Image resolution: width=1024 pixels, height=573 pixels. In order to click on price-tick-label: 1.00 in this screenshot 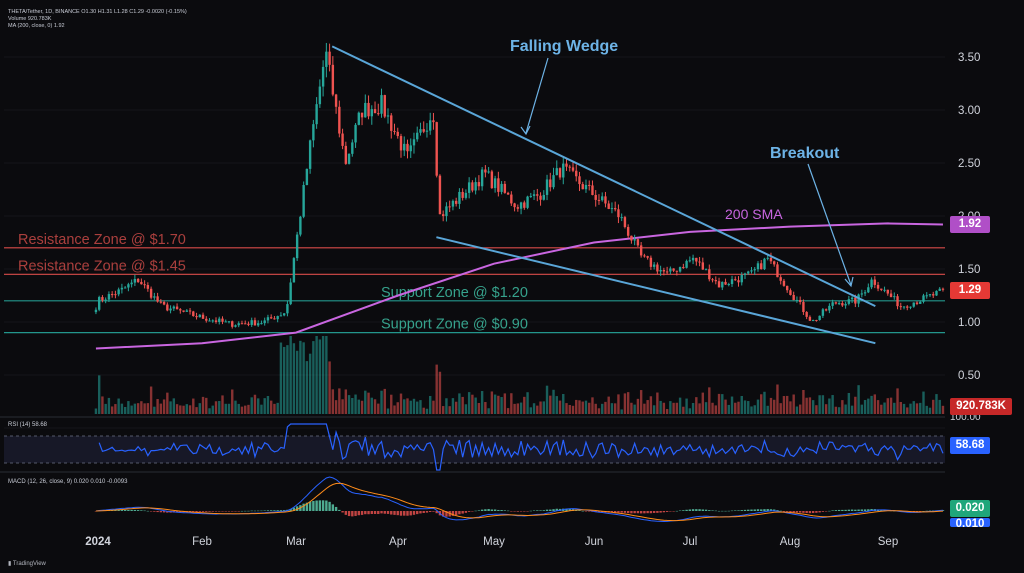, I will do `click(969, 323)`.